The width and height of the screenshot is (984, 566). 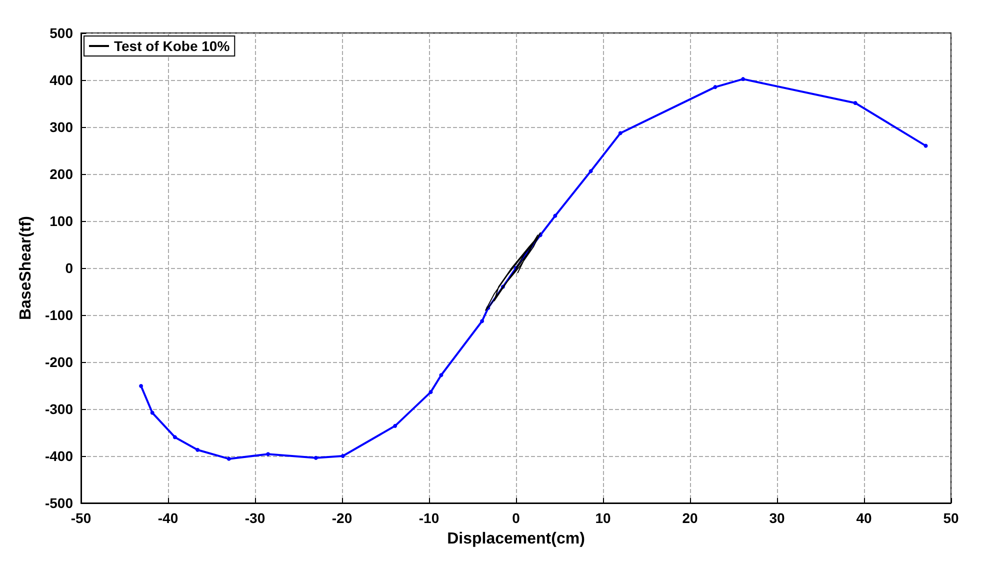 What do you see at coordinates (59, 456) in the screenshot?
I see `y-tick-label: -400` at bounding box center [59, 456].